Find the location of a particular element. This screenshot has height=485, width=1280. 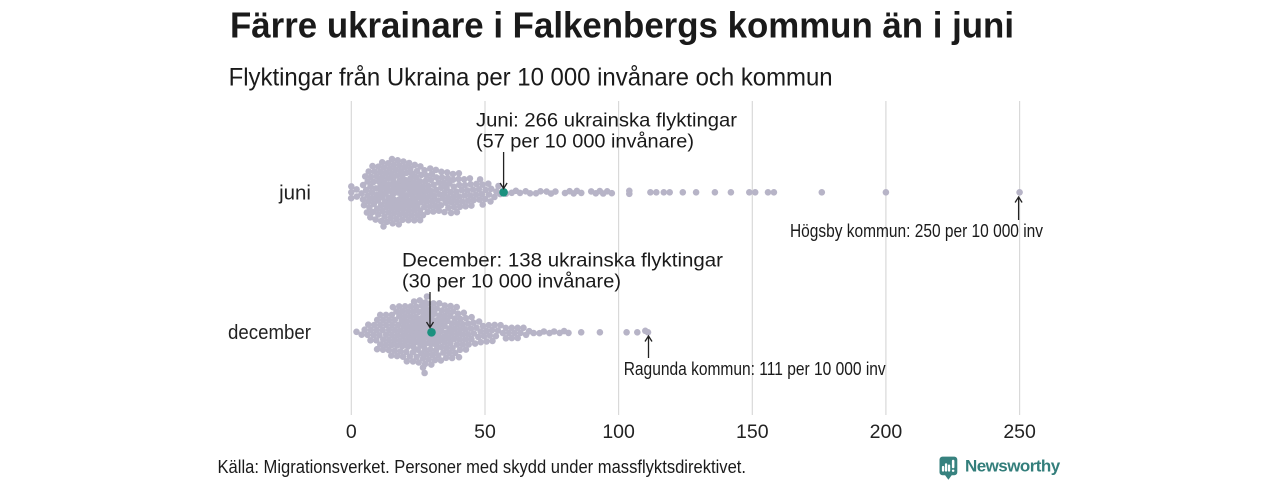

svg-text:Högsby kommun: 250 per 10 000: Högsby kommun: 250 per 10 000 inv is located at coordinates (916, 231).